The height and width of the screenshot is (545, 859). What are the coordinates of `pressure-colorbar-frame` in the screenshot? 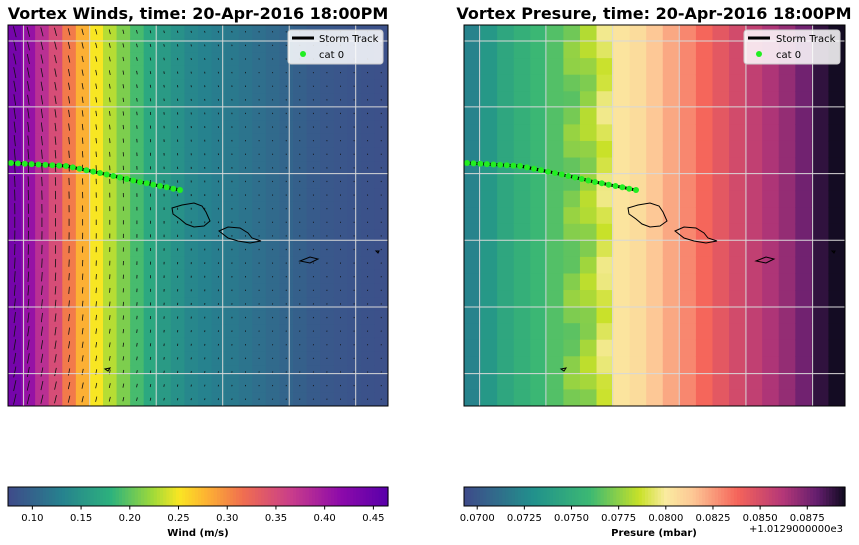 It's located at (654, 496).